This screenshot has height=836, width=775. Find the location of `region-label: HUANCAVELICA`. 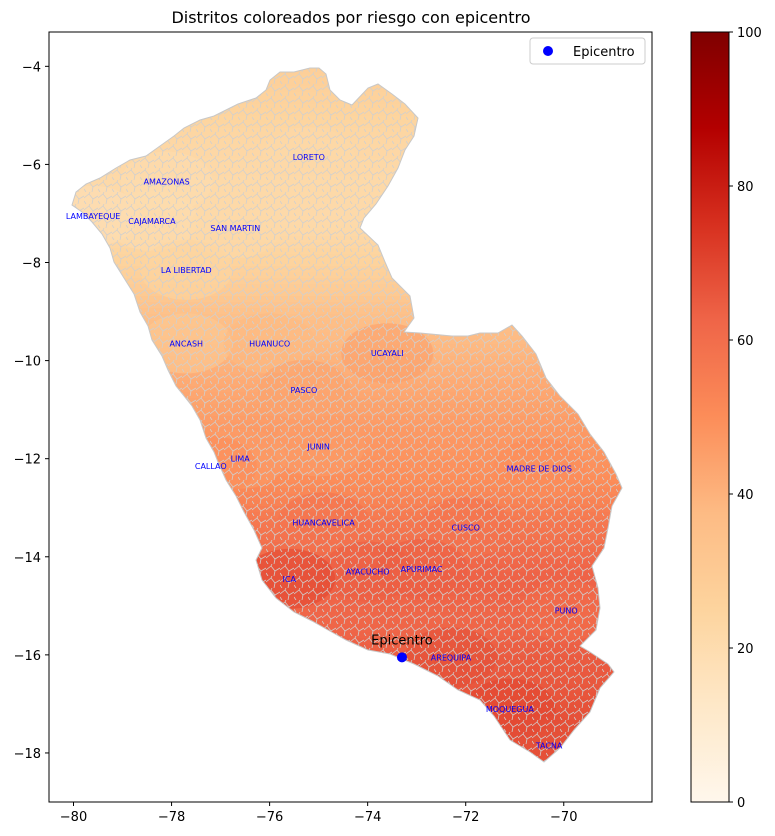

region-label: HUANCAVELICA is located at coordinates (323, 522).